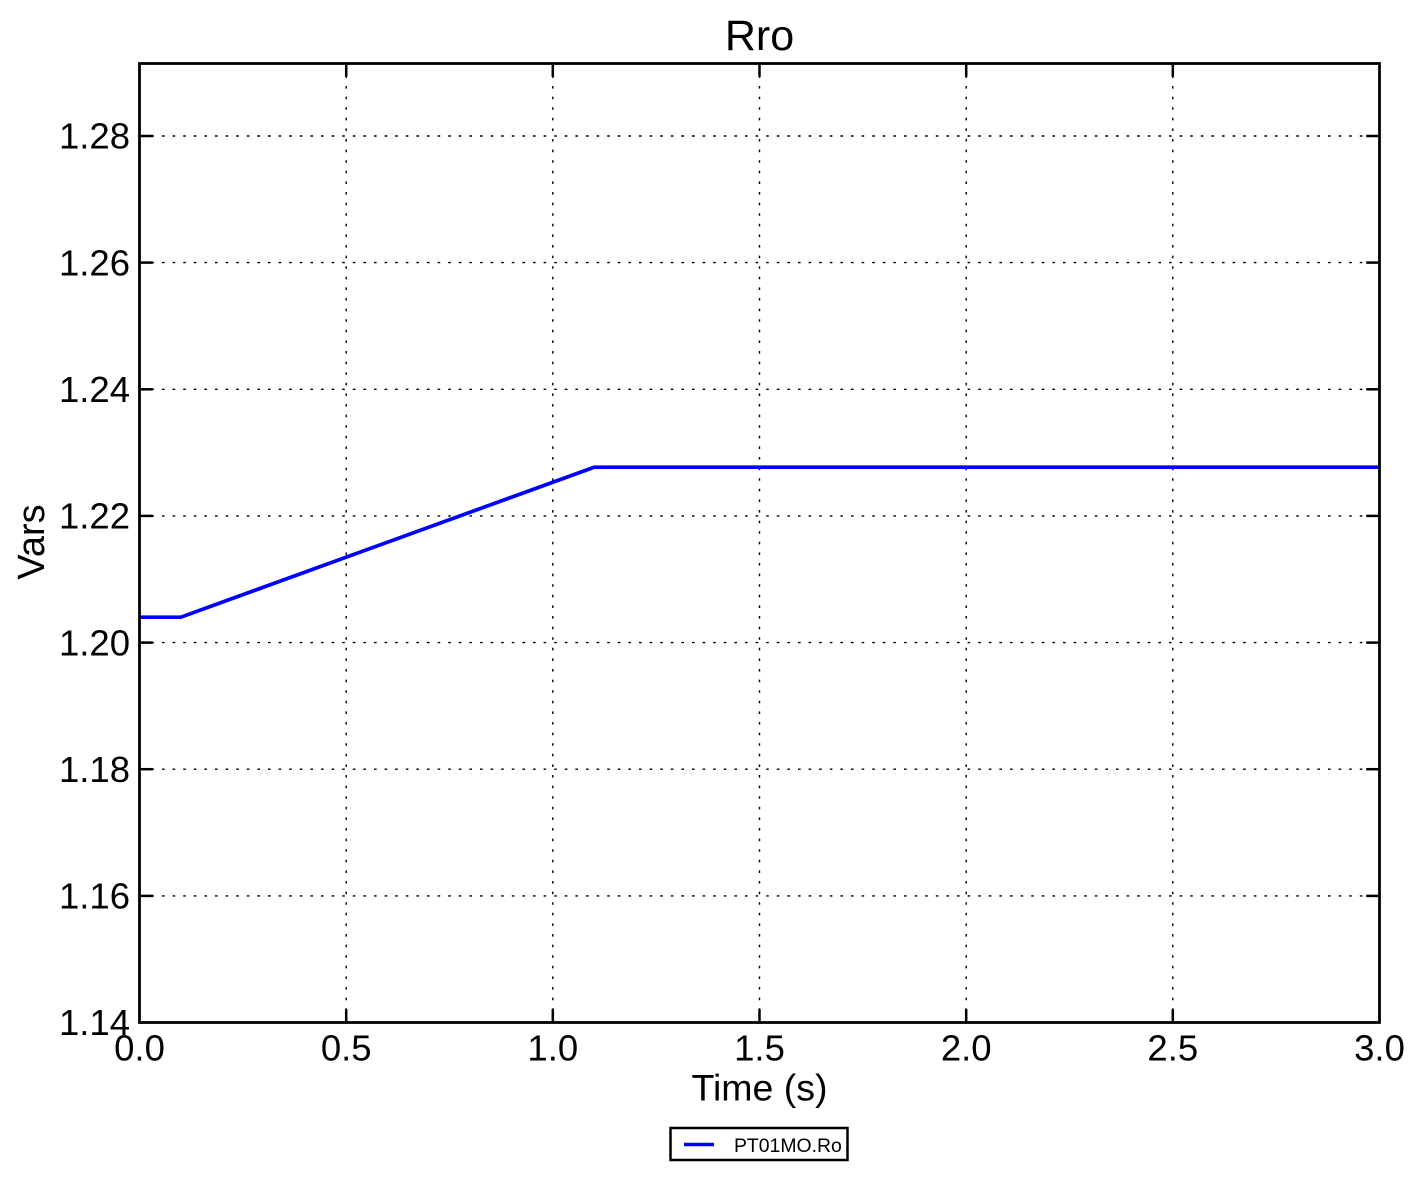 Image resolution: width=1423 pixels, height=1179 pixels. What do you see at coordinates (94, 389) in the screenshot?
I see `svg-text: 1.24` at bounding box center [94, 389].